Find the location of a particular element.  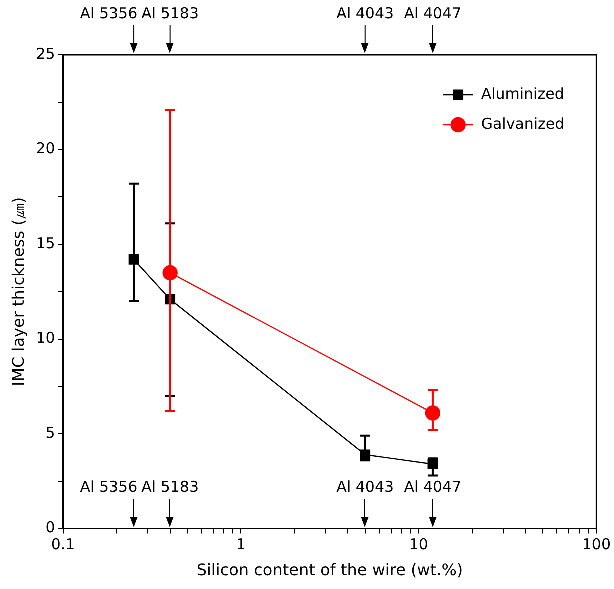

x-tick-label: 100 is located at coordinates (597, 545).